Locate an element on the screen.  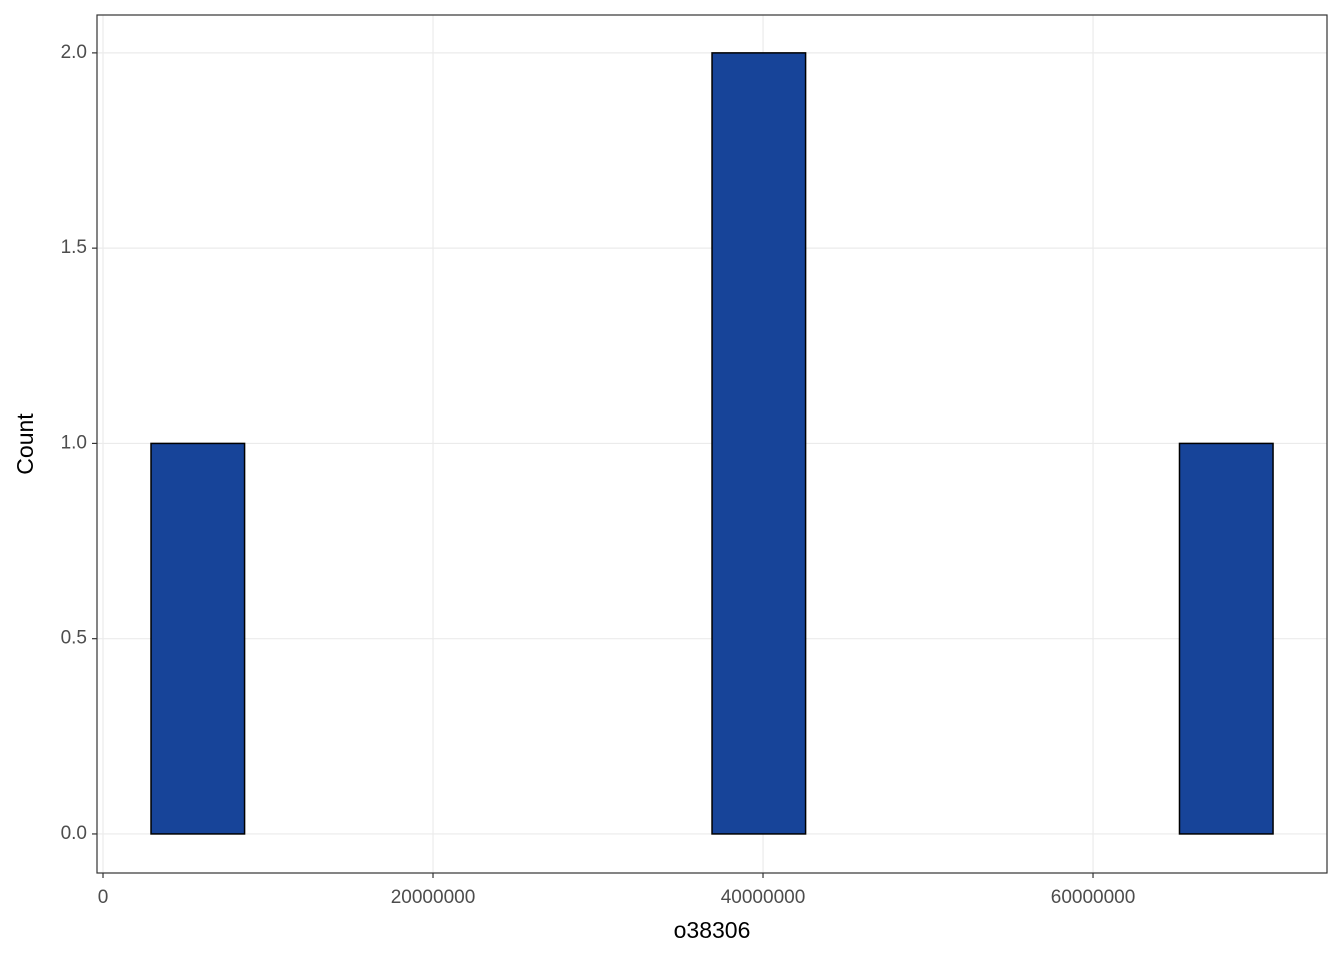
y-tick-label: 1.0 is located at coordinates (74, 442).